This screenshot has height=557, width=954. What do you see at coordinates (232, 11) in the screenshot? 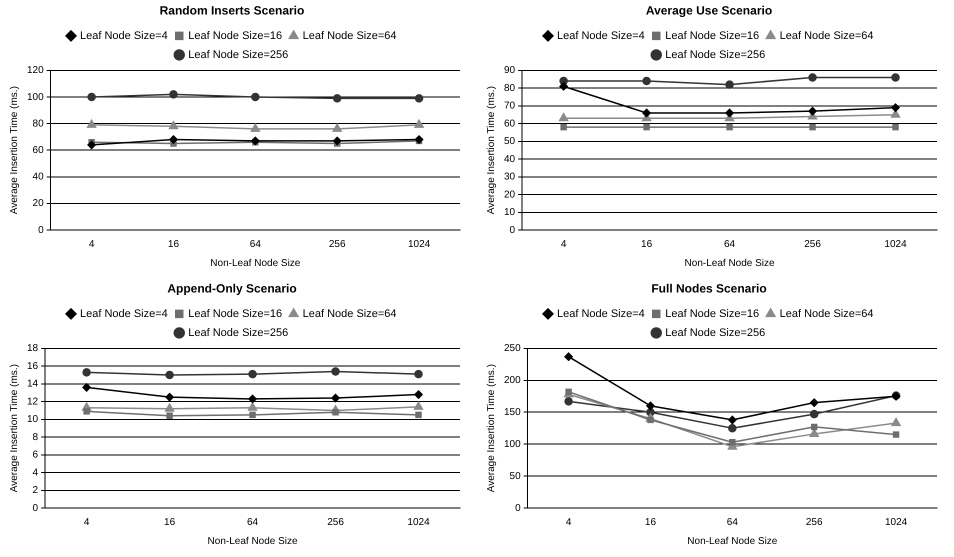
I see `chart-title: Random Inserts Scenario` at bounding box center [232, 11].